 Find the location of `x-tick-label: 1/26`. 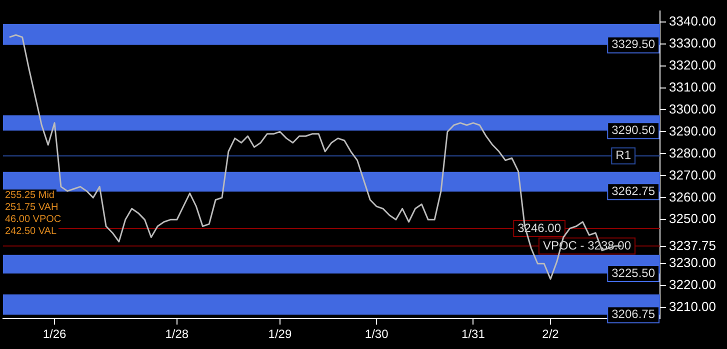

x-tick-label: 1/26 is located at coordinates (54, 334).